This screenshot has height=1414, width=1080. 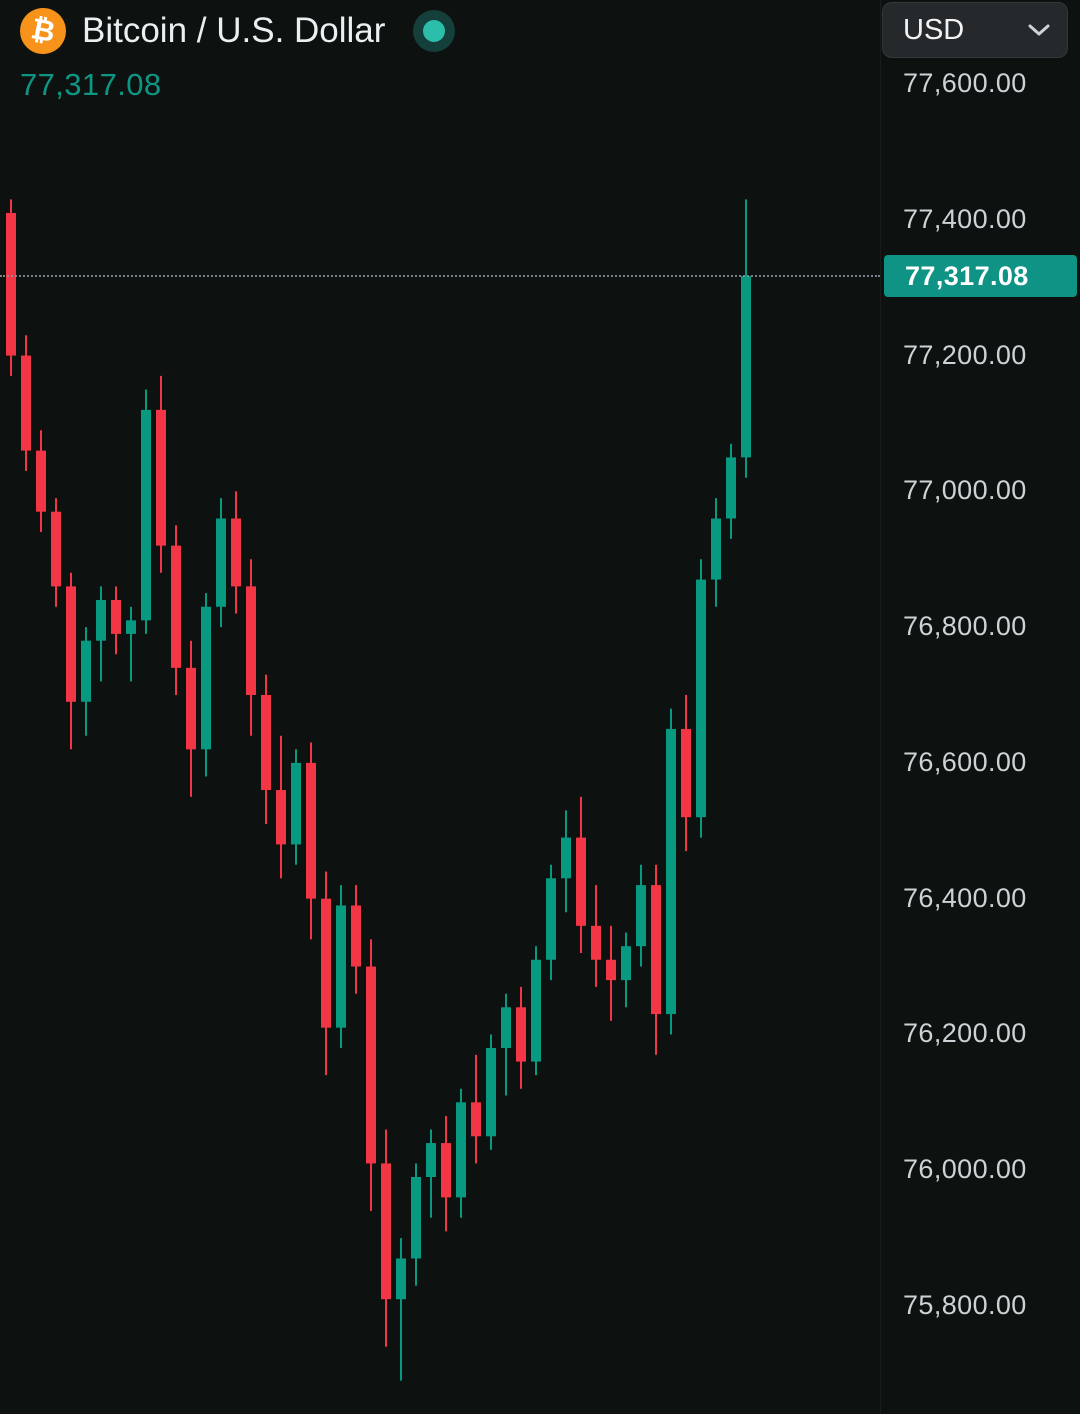 I want to click on currency-selector: USD, so click(x=975, y=30).